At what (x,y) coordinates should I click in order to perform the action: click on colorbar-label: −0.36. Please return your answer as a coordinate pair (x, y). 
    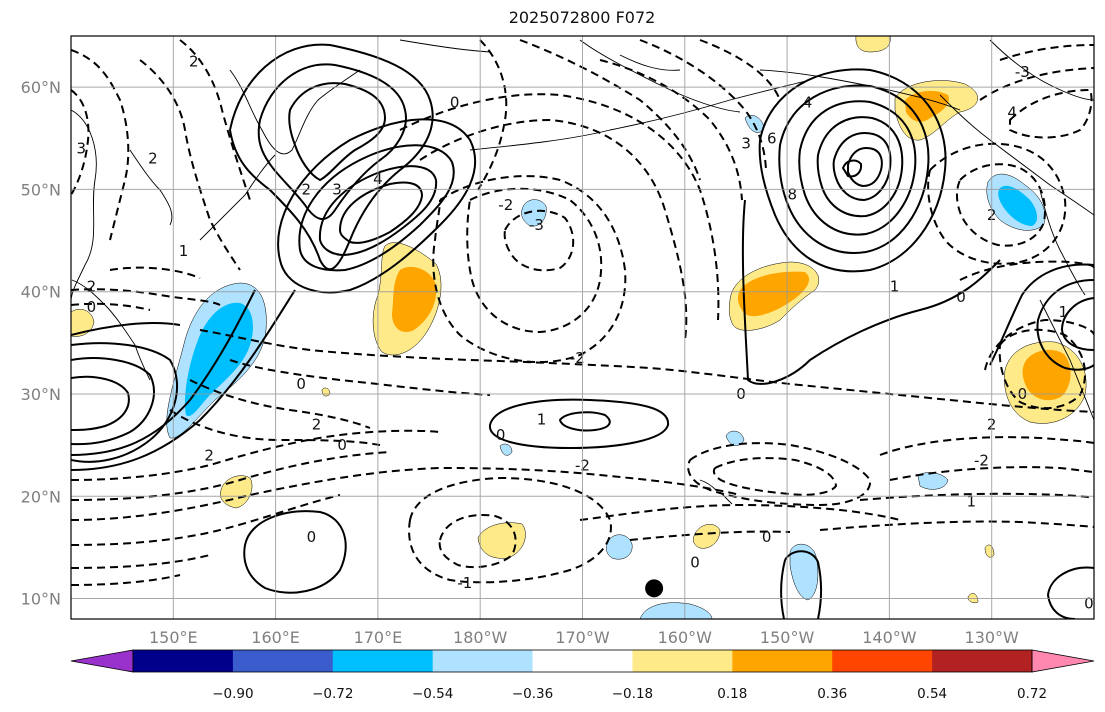
    Looking at the image, I should click on (532, 694).